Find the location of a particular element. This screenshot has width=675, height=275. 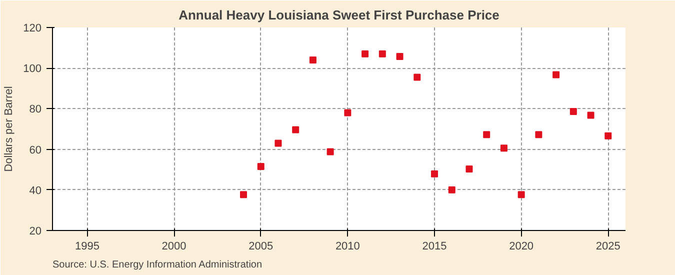

source-note: Source: U.S. Energy Information Administration is located at coordinates (157, 265).